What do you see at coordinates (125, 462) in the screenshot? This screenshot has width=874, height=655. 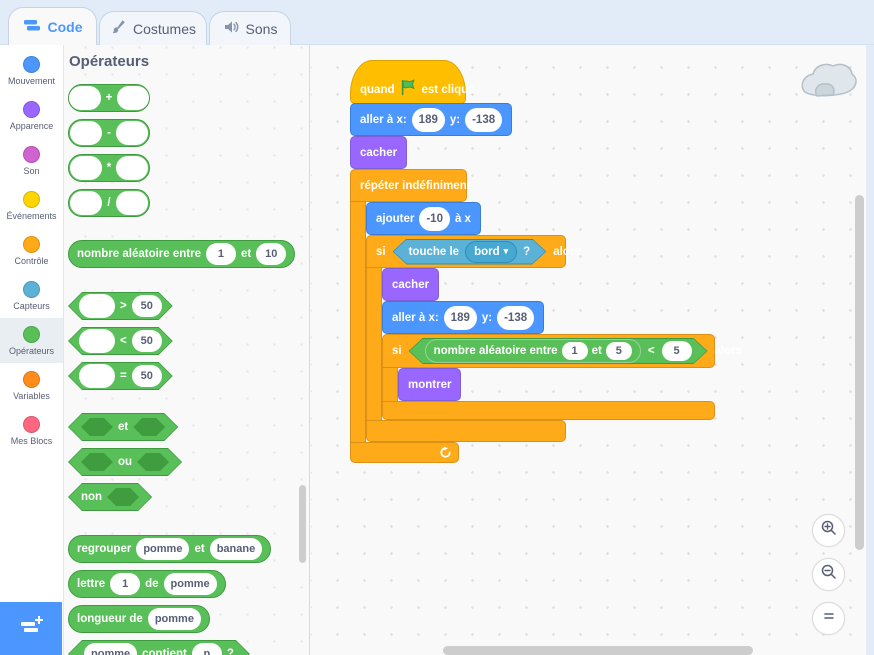 I see `block-label: ou` at bounding box center [125, 462].